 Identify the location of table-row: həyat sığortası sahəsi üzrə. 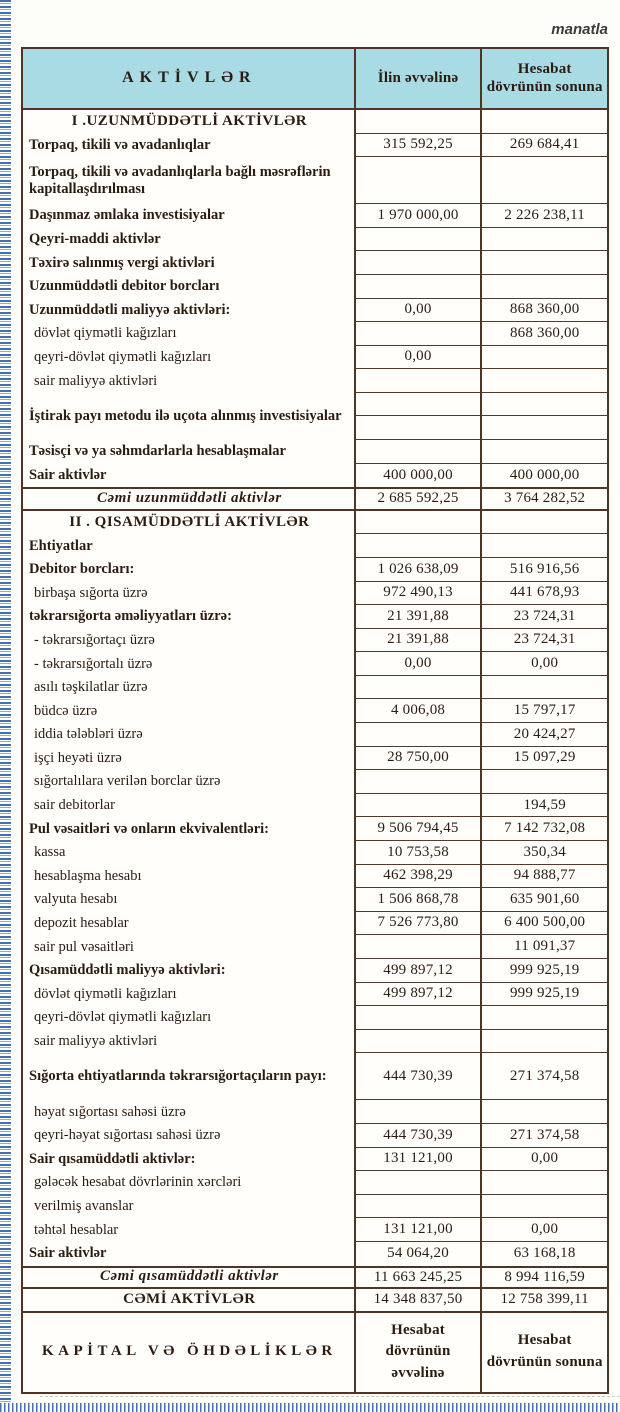
(315, 1112).